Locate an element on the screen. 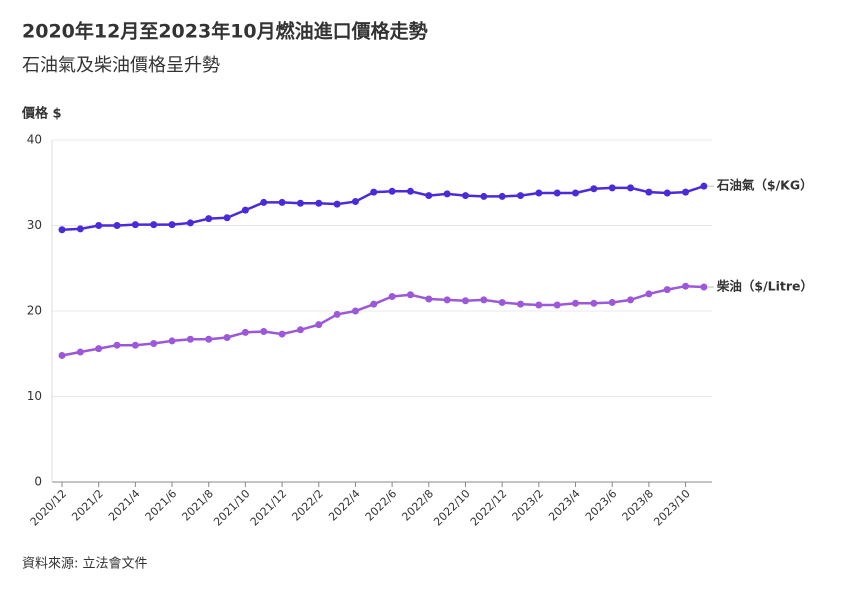 This screenshot has width=843, height=598. y-tick-label: 10 is located at coordinates (34, 396).